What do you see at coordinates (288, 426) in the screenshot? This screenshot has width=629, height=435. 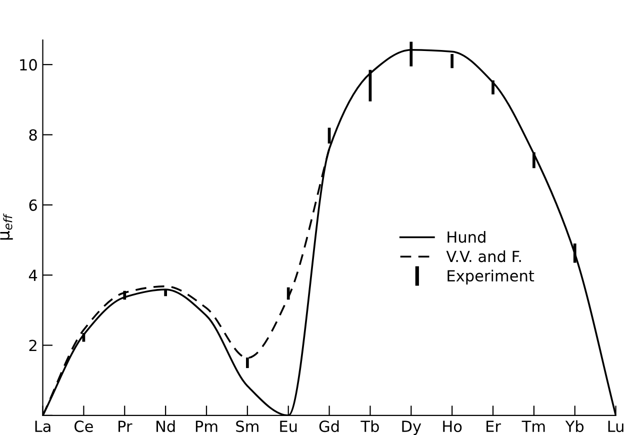 I see `x-tick-label: Eu` at bounding box center [288, 426].